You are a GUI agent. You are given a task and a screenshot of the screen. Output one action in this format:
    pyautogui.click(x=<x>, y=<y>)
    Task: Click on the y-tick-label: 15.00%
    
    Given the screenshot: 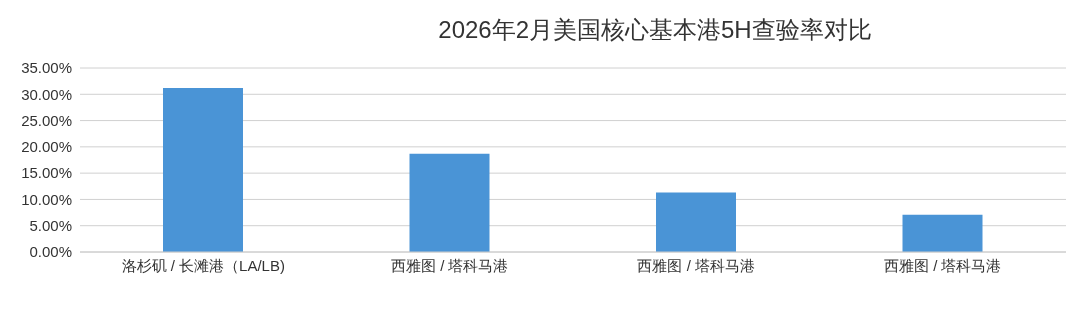 What is the action you would take?
    pyautogui.click(x=46, y=173)
    